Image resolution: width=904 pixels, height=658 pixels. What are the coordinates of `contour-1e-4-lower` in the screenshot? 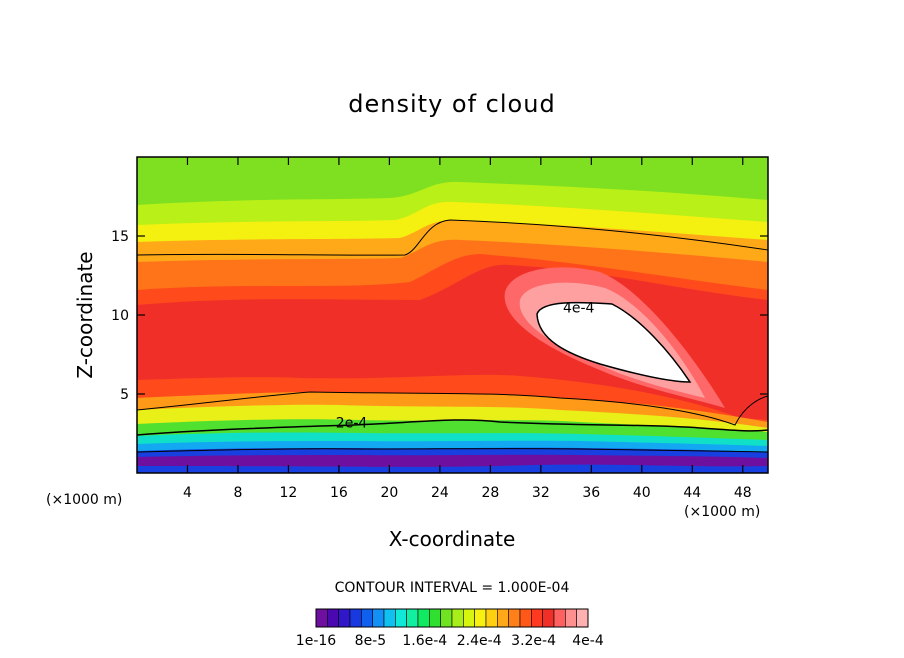 It's located at (452, 408).